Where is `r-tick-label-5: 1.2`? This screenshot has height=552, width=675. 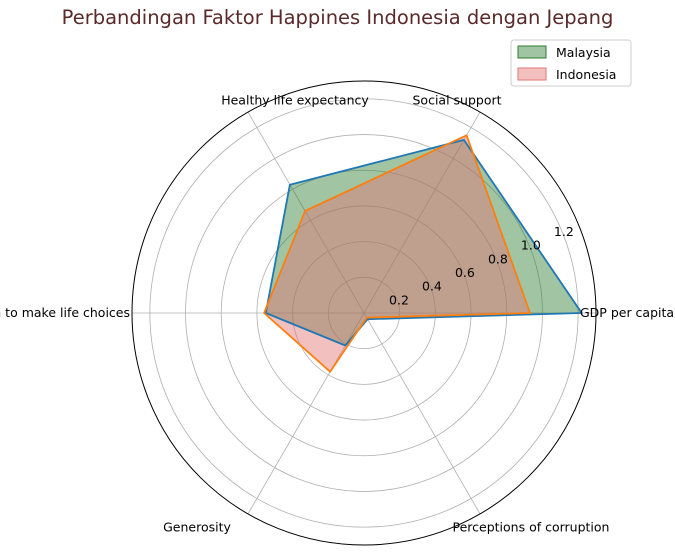
r-tick-label-5: 1.2 is located at coordinates (564, 231).